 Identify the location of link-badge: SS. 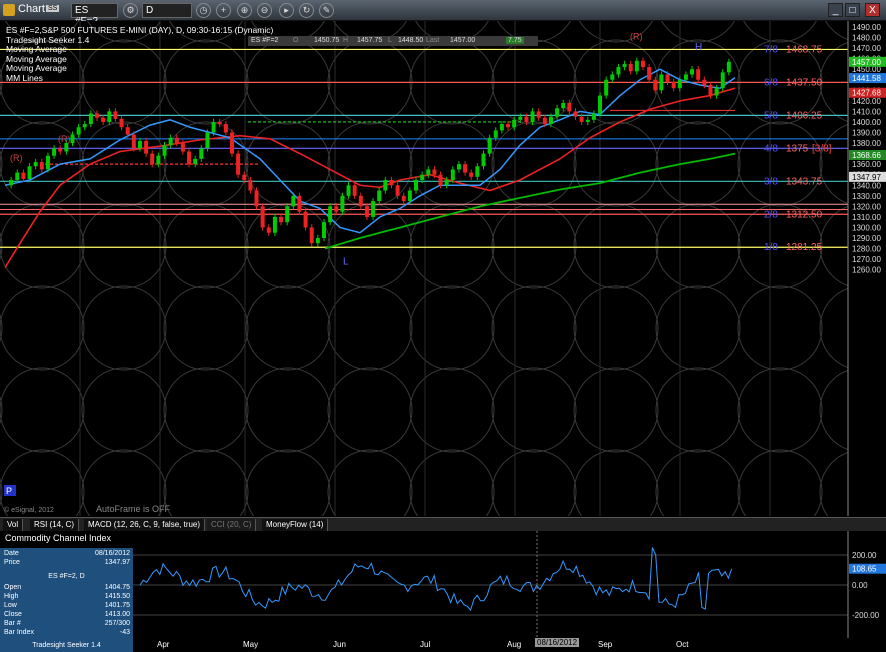
(53, 8).